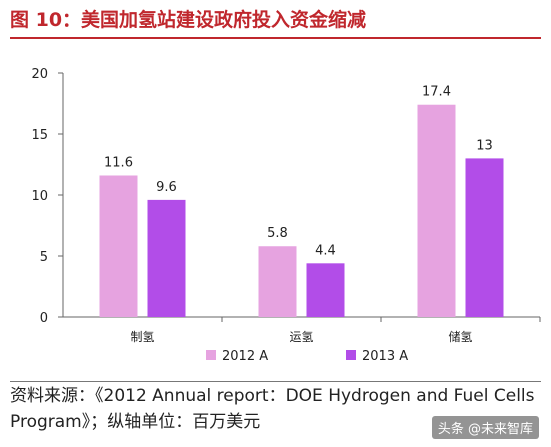  Describe the element at coordinates (118, 162) in the screenshot. I see `bar-value-label: 11.6` at that location.